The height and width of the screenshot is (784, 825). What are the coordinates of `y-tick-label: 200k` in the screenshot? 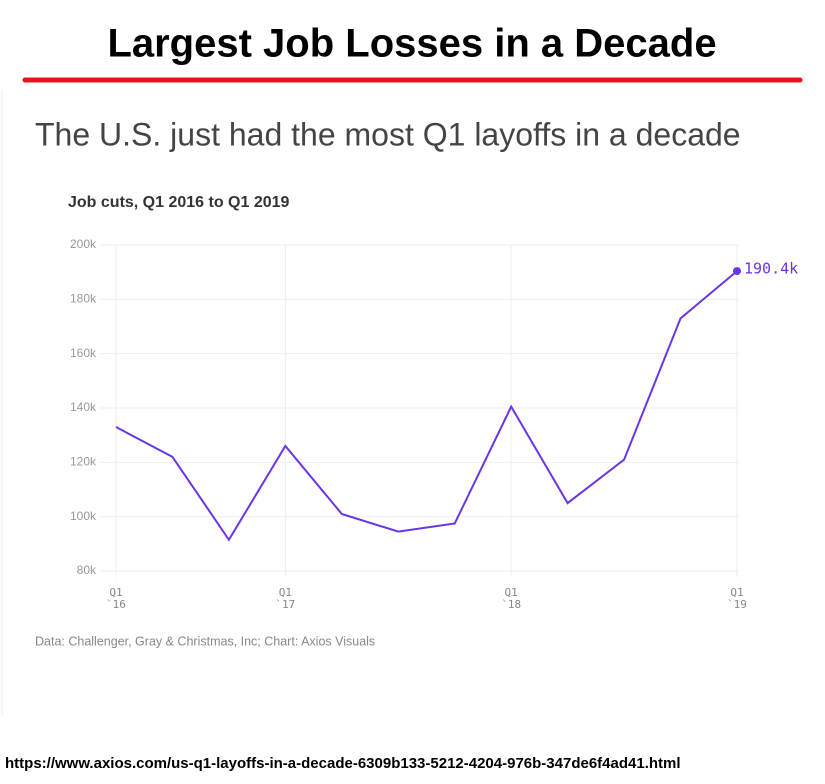 It's located at (83, 244).